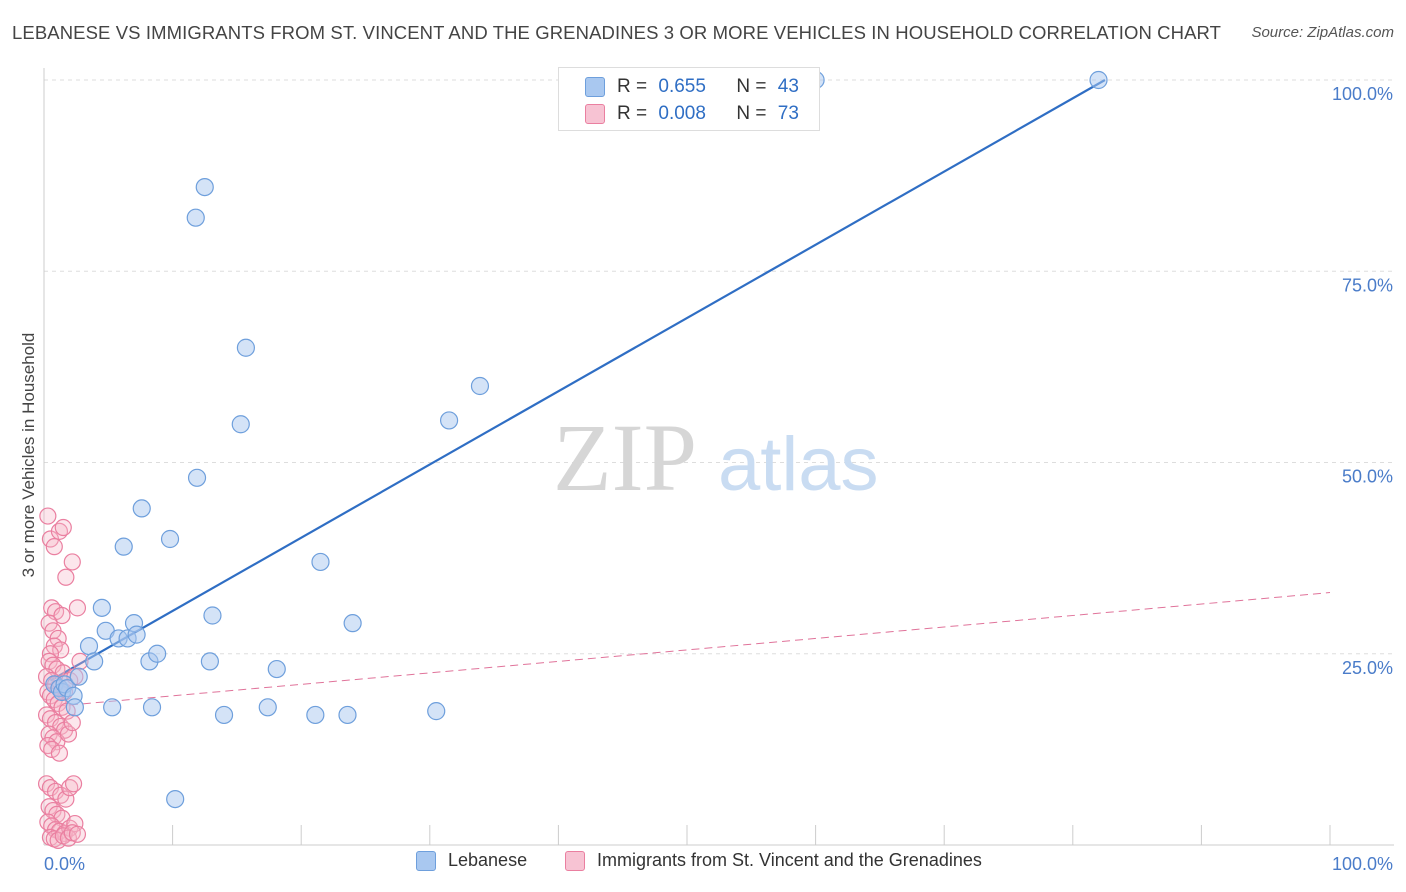  Describe the element at coordinates (1367, 477) in the screenshot. I see `y-tick-label: 50.0%` at that location.